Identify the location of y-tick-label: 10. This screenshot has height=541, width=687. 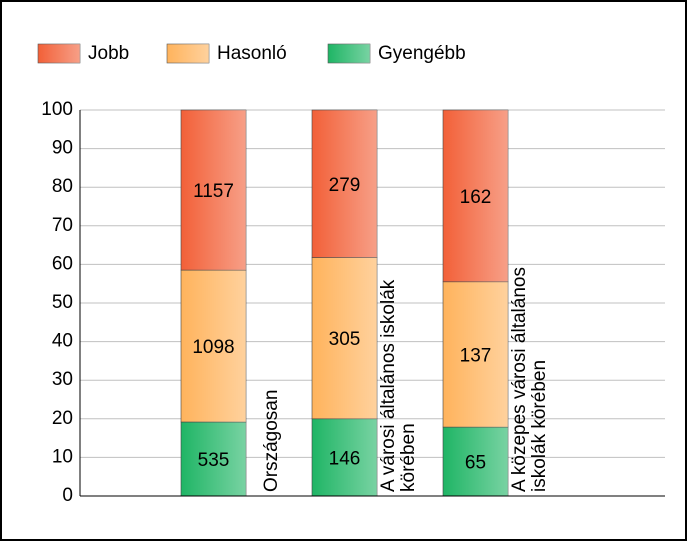
(62, 456).